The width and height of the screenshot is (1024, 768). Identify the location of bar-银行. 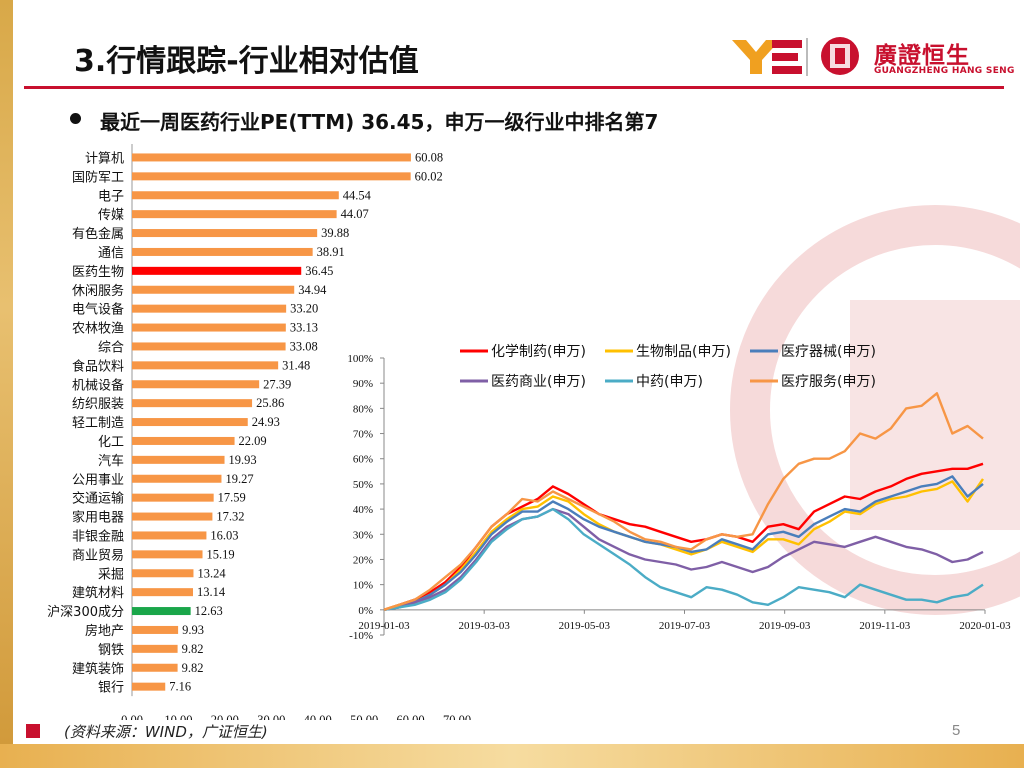
(149, 686).